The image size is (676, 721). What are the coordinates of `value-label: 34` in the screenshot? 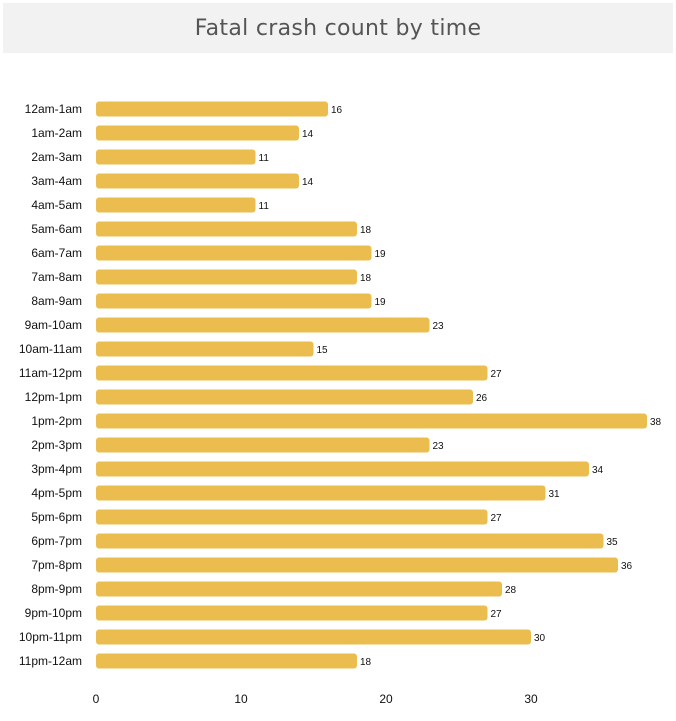 It's located at (598, 470).